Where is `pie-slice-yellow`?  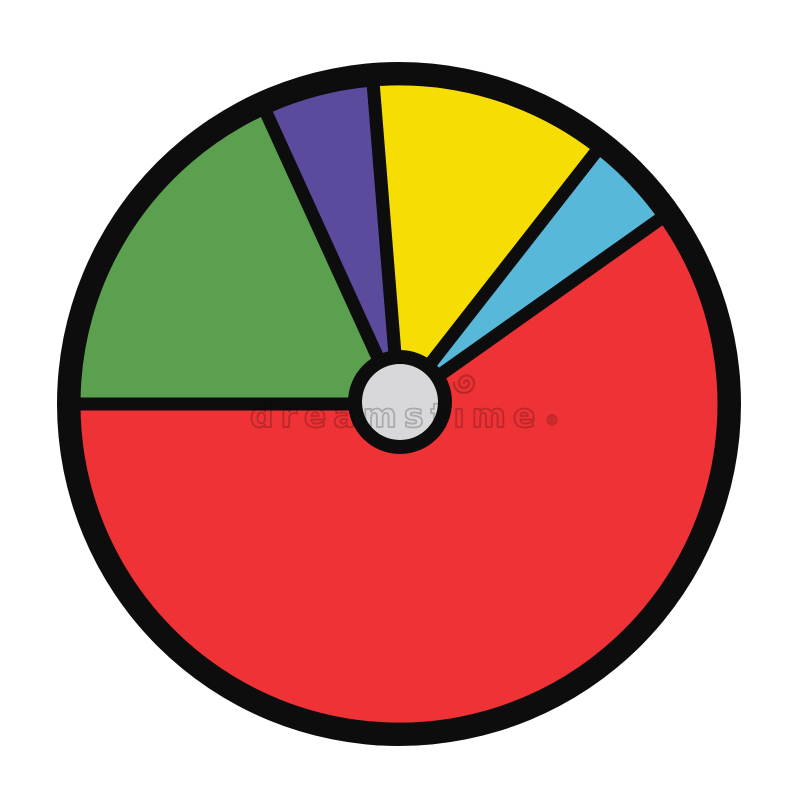 pie-slice-yellow is located at coordinates (486, 241).